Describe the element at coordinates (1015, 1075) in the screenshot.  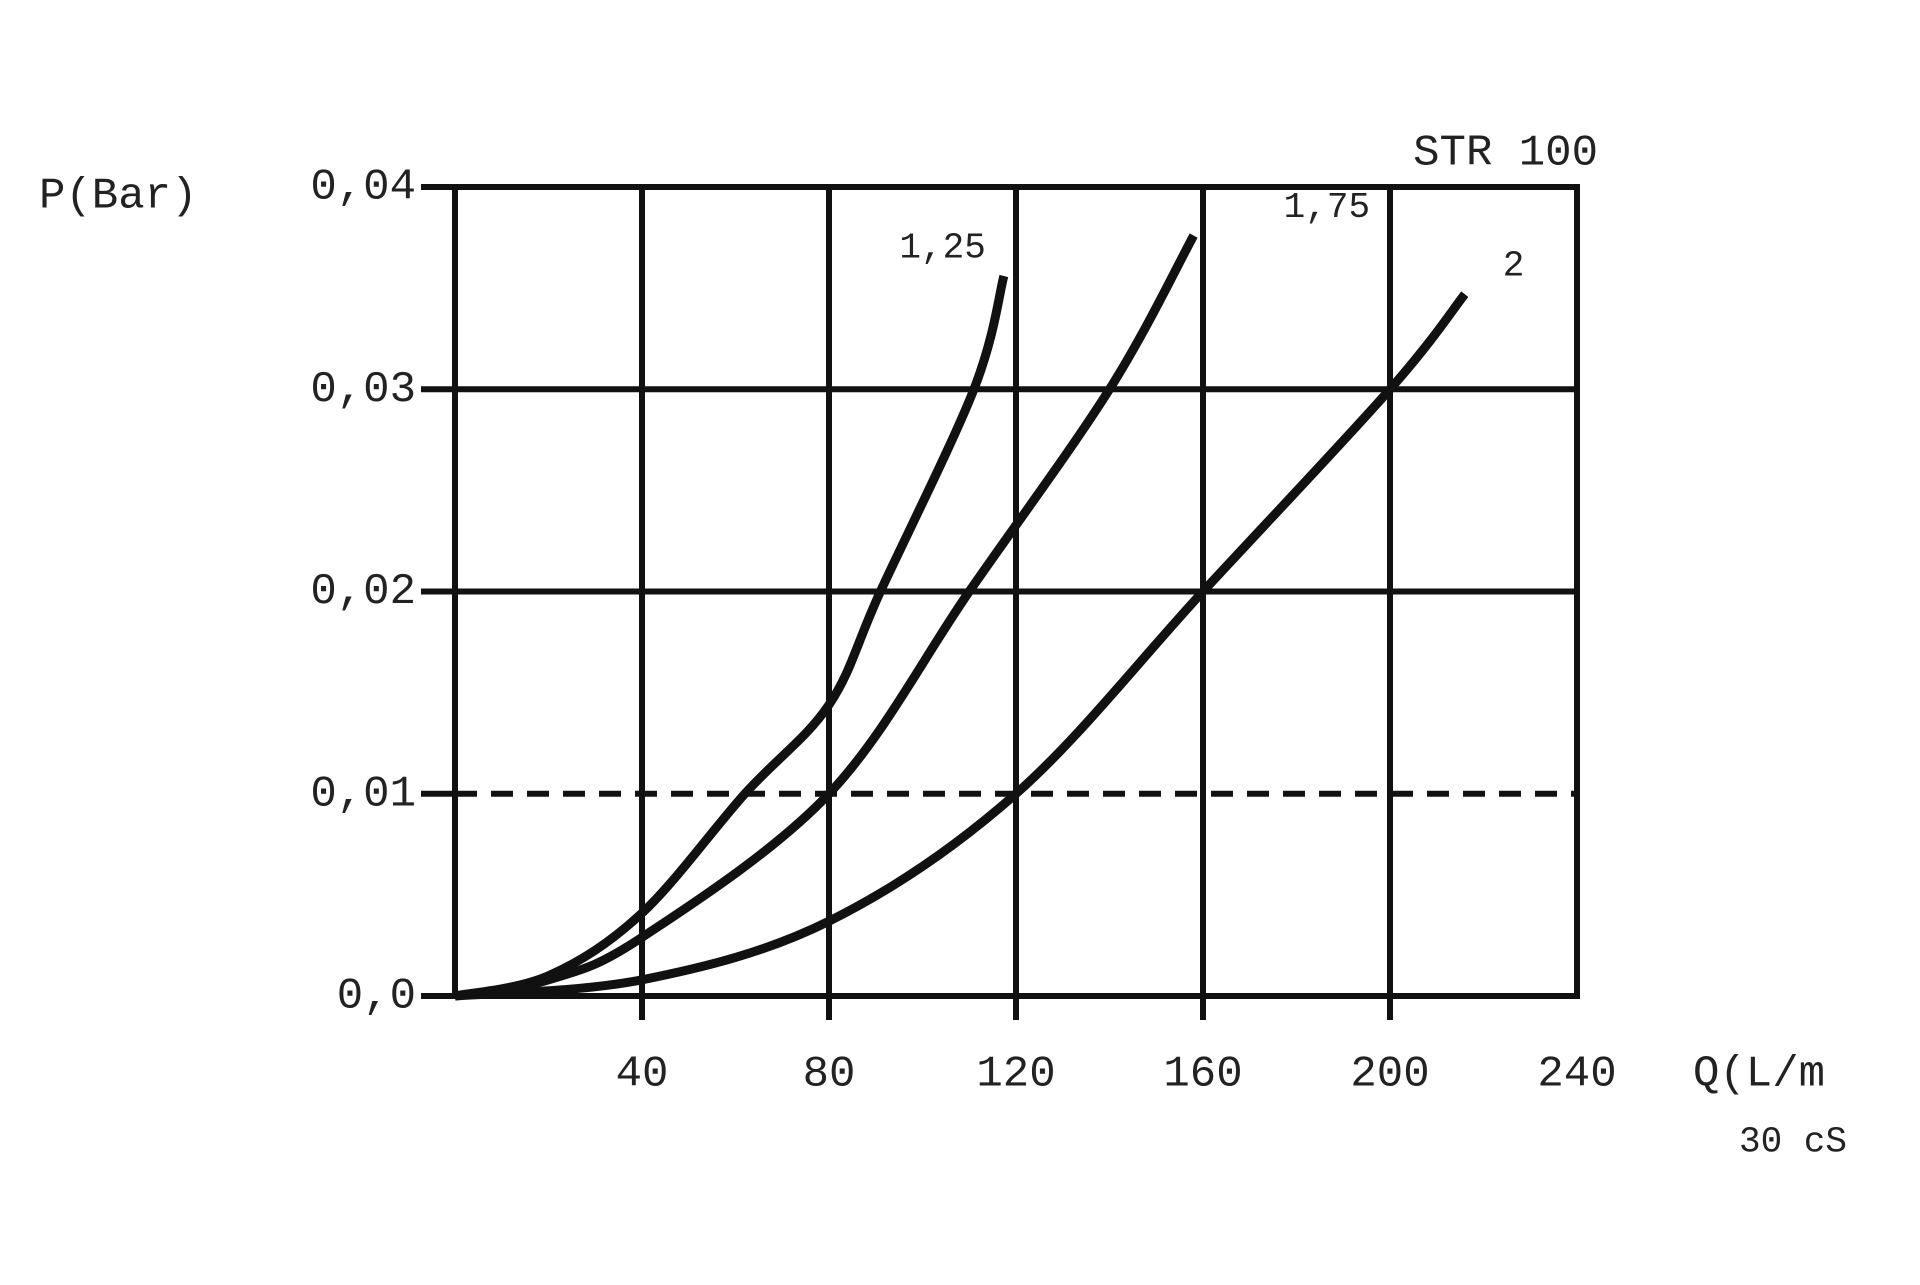
I see `x-tick-label: 120` at that location.